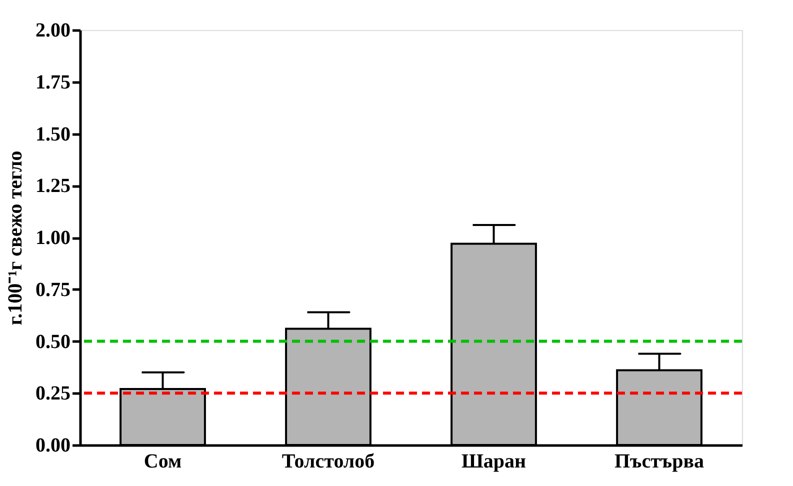  I want to click on y-tick-label: 0.00, so click(53, 445).